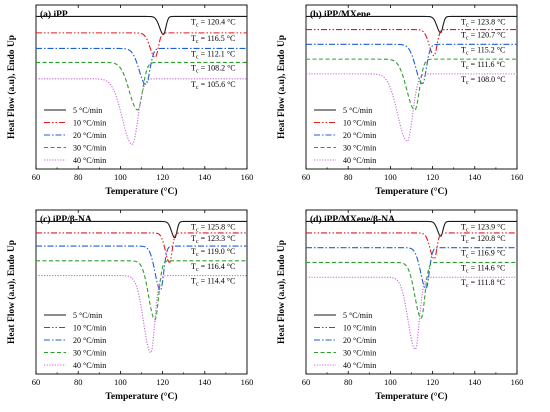 This screenshot has width=550, height=412. Describe the element at coordinates (483, 22) in the screenshot. I see `tc-label-1: Tc = 123.8 °C` at that location.